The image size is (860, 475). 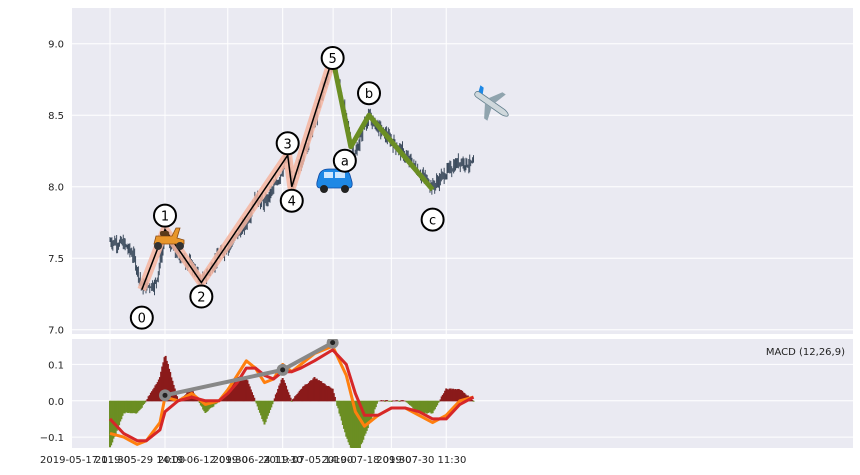 What do you see at coordinates (366, 460) in the screenshot?
I see `x-tick-label: 2019-07-18 09:30` at bounding box center [366, 460].